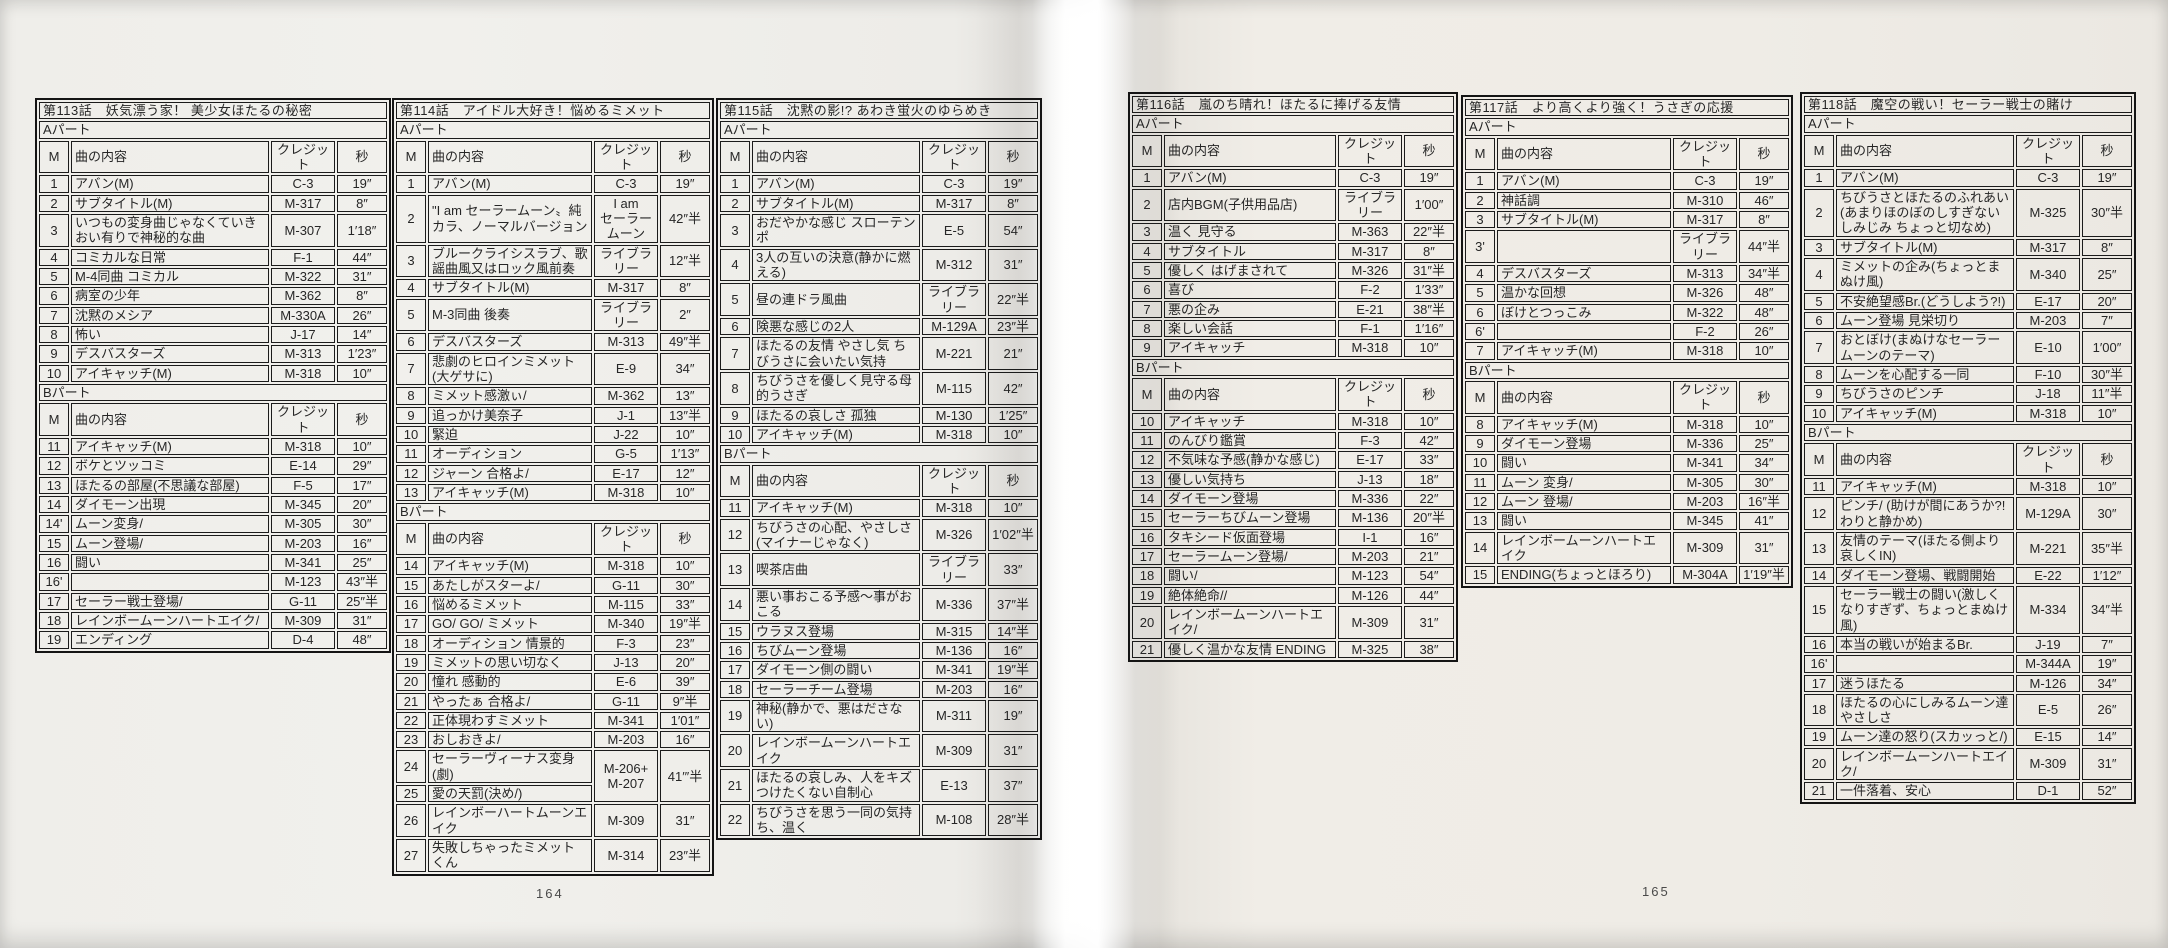  What do you see at coordinates (879, 265) in the screenshot?
I see `cue-row: 4 3人の互いの決意(静かに燃える) M-312 31″` at bounding box center [879, 265].